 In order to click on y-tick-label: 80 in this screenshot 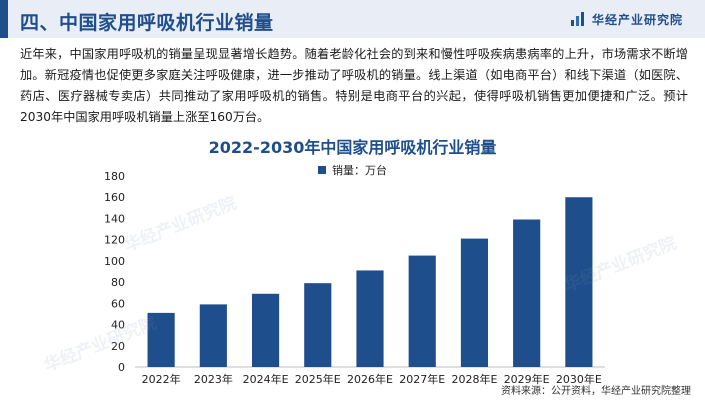, I will do `click(118, 282)`.